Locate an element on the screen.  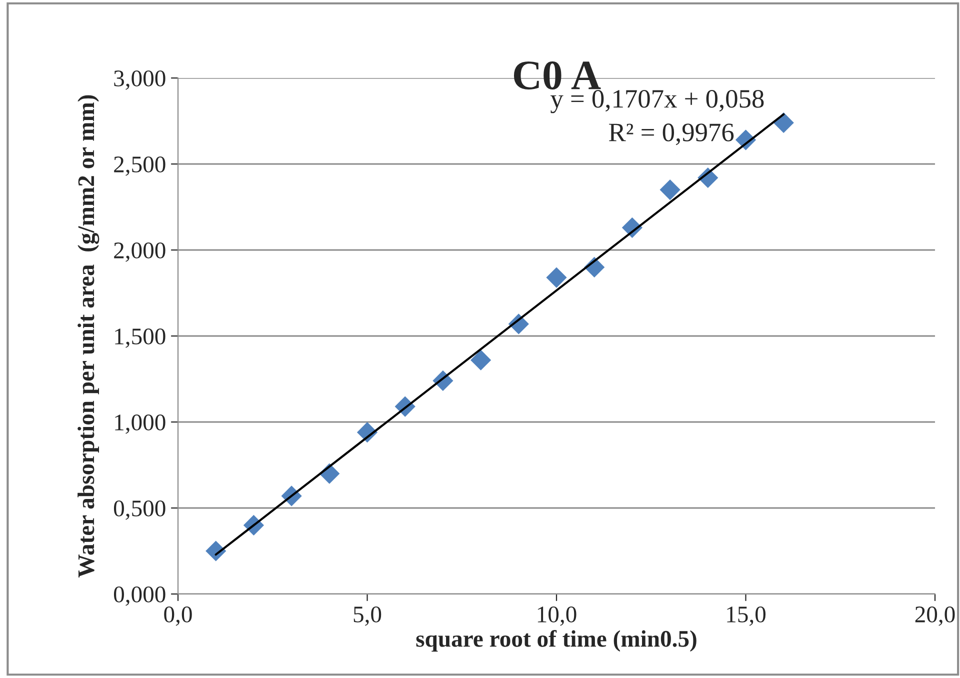
x-tick-label: 20,0 is located at coordinates (935, 616).